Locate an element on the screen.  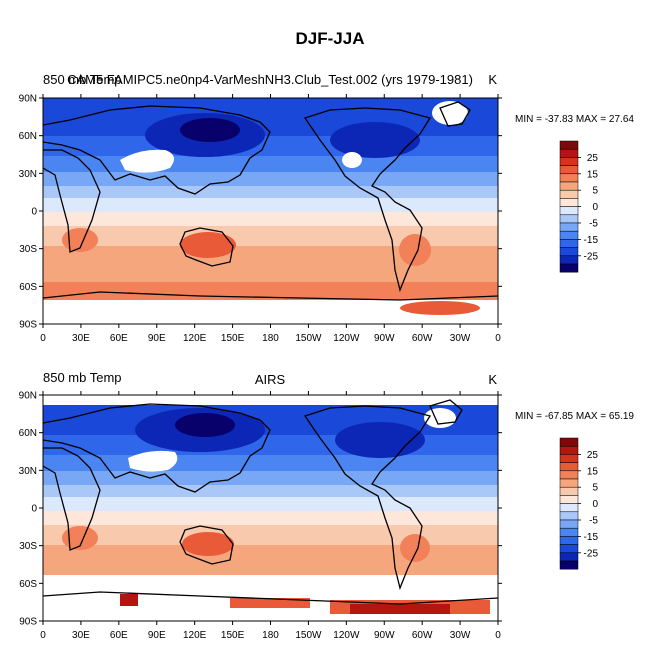
panel-model-stats: MIN = -37.83 MAX = 27.64 is located at coordinates (574, 119).